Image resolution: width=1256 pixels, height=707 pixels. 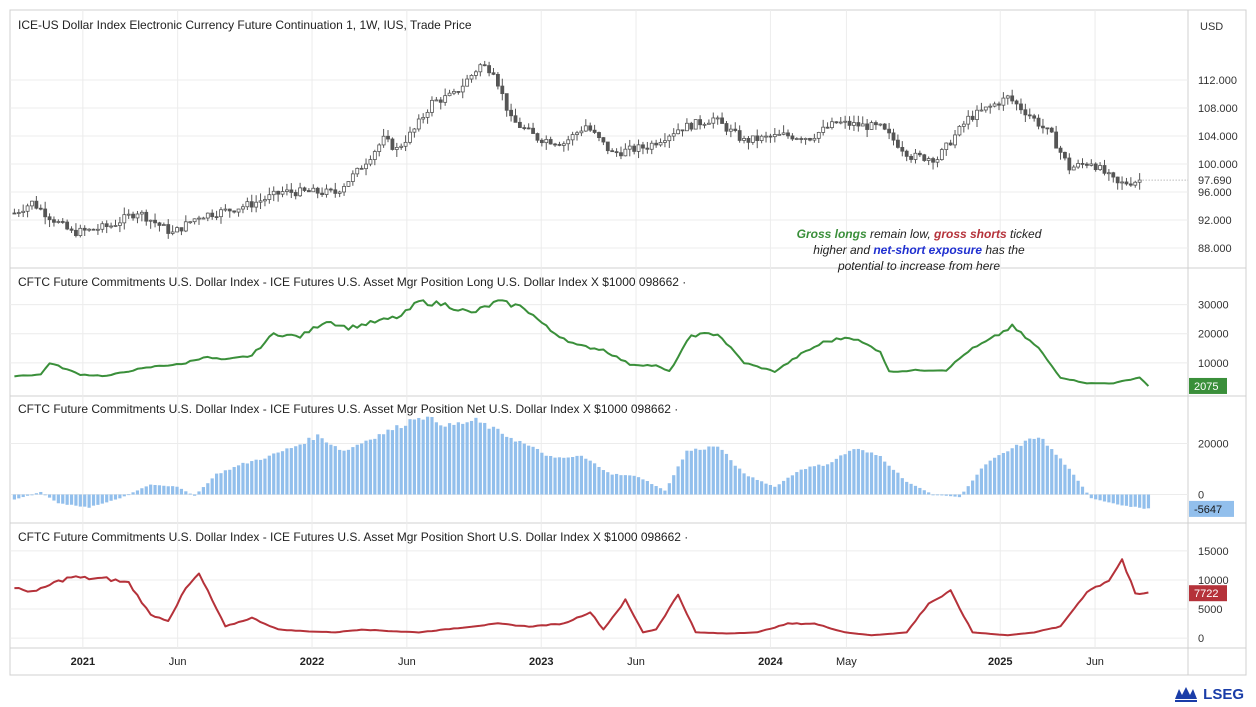 What do you see at coordinates (1213, 552) in the screenshot?
I see `y-tick-label: 15000` at bounding box center [1213, 552].